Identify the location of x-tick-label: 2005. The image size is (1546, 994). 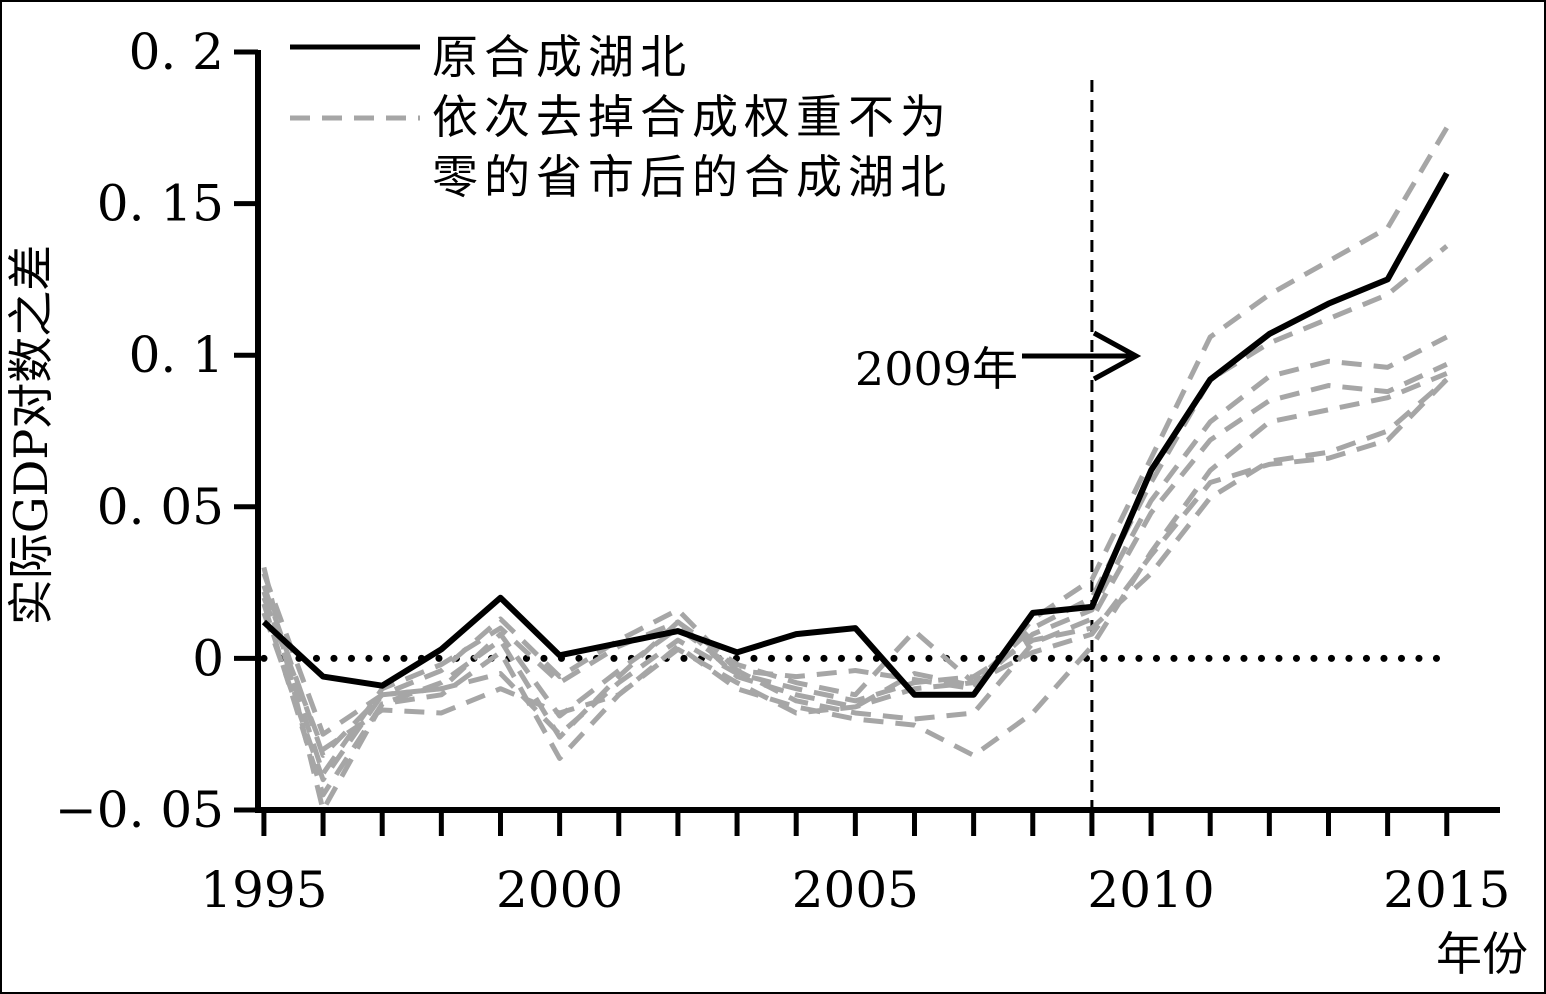
(855, 890).